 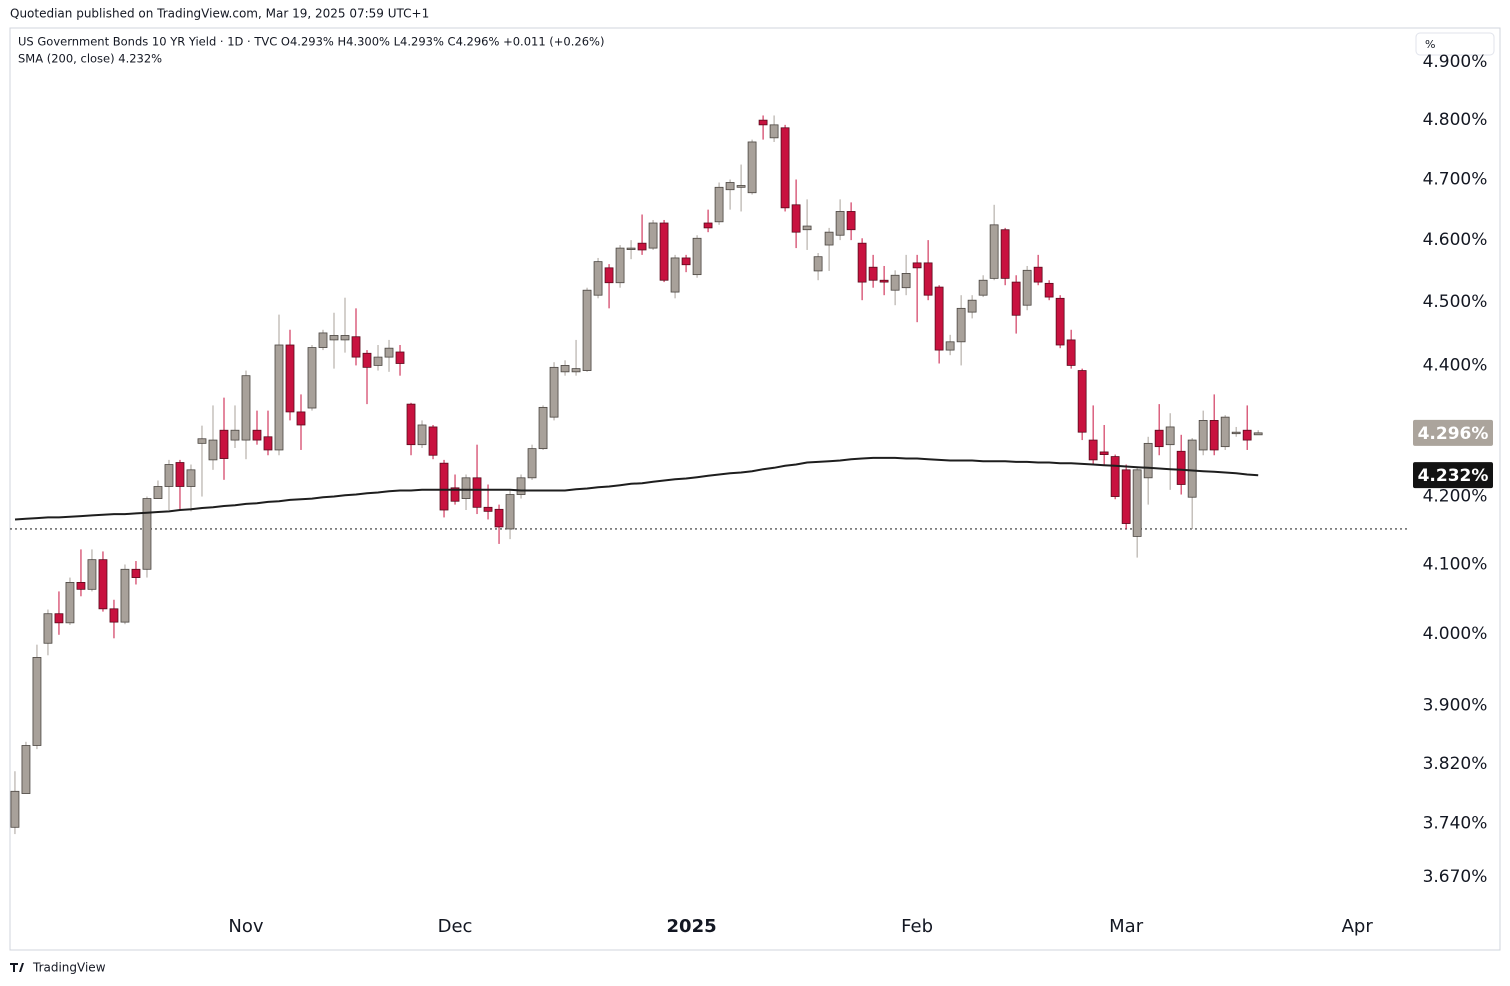 I want to click on legend-sma: SMA (200, close) 4.232%, so click(x=90, y=59).